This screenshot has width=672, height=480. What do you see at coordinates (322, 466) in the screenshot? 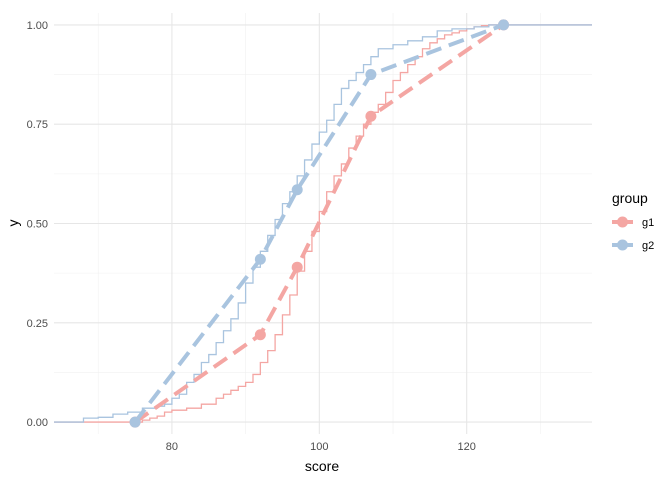
I see `x-axis-title: score` at bounding box center [322, 466].